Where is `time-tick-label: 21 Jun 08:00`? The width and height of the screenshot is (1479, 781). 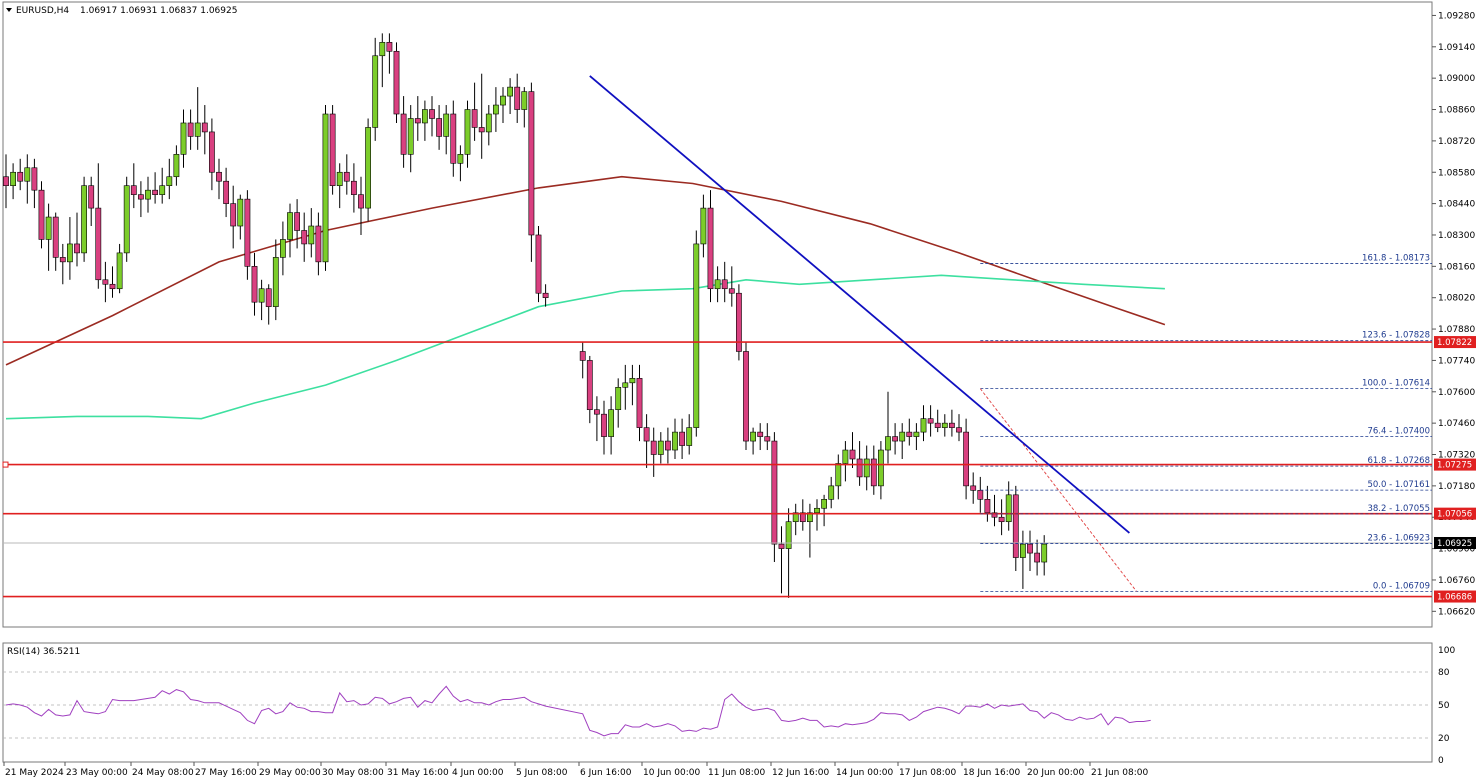 time-tick-label: 21 Jun 08:00 is located at coordinates (1119, 773).